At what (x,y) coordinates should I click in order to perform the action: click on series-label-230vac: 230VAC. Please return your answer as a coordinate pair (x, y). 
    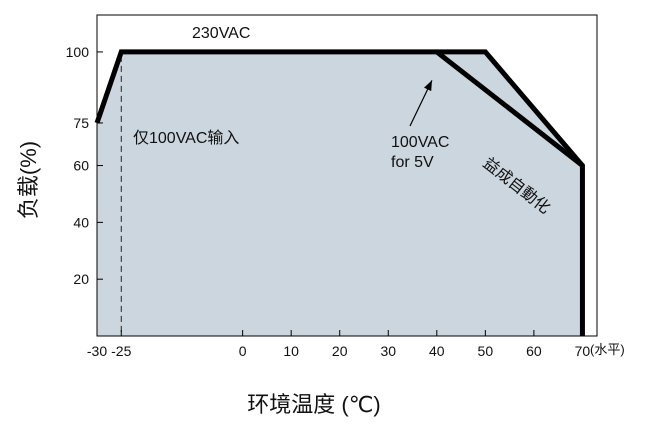
    Looking at the image, I should click on (221, 33).